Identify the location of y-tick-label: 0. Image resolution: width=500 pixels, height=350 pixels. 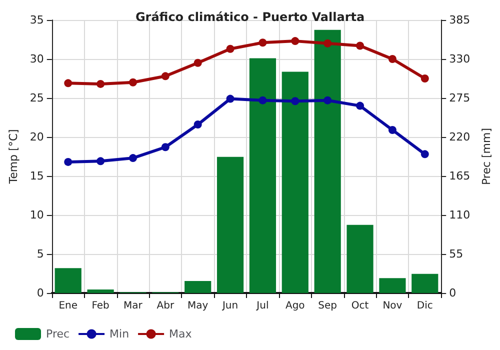
(40, 293).